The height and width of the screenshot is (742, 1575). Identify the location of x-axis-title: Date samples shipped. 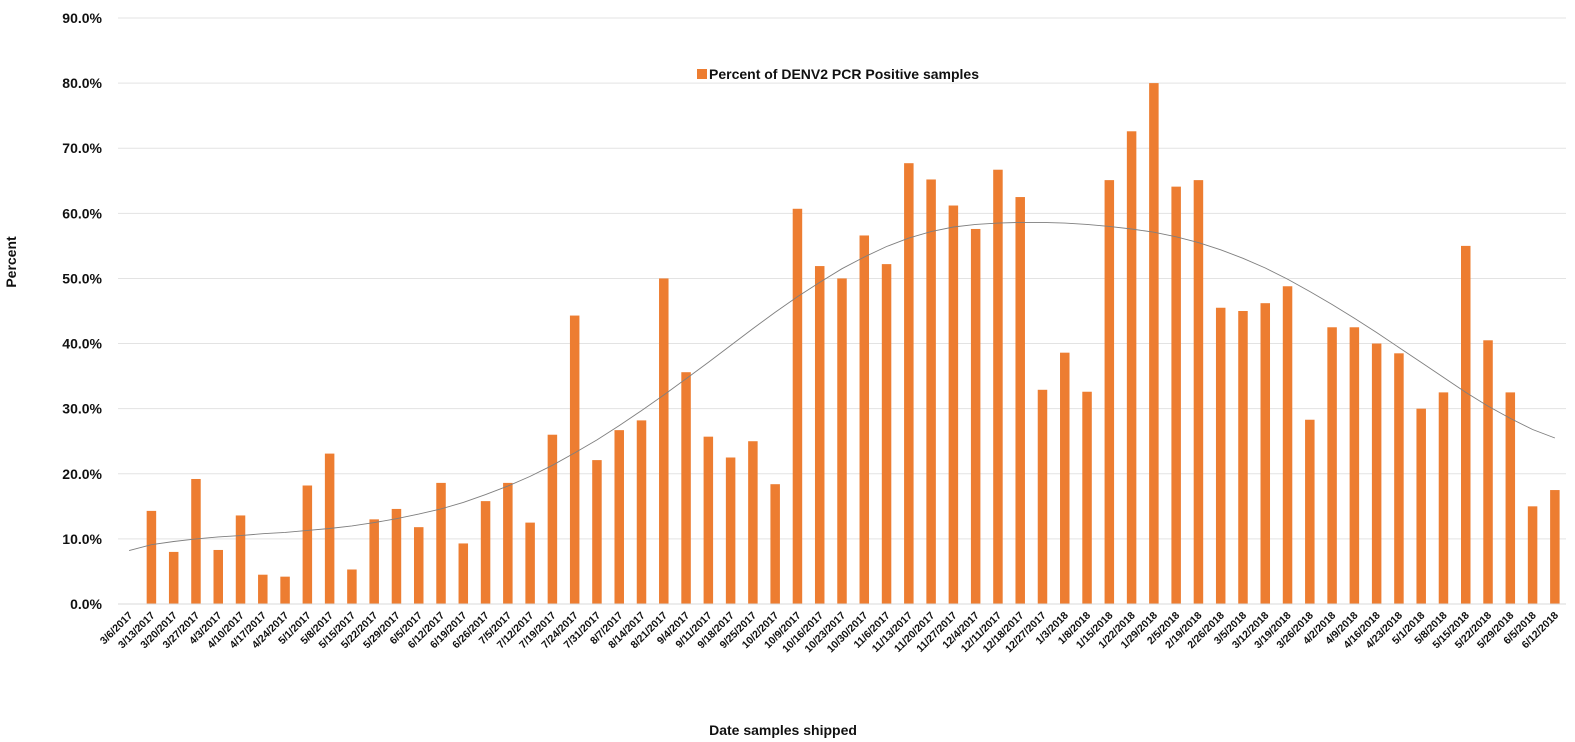
(783, 730).